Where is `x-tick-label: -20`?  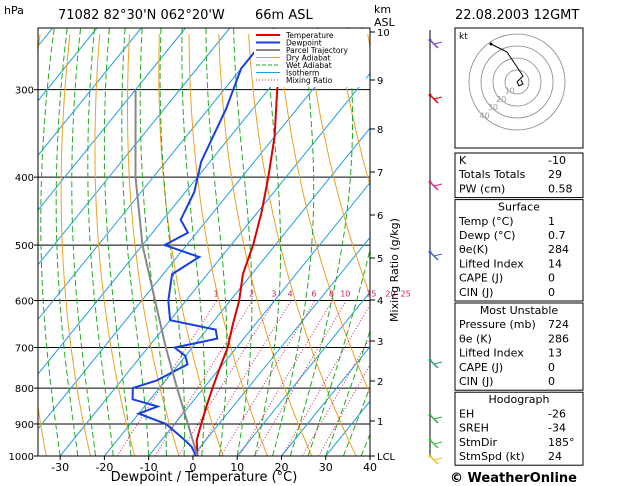
x-tick-label: -20 is located at coordinates (104, 467).